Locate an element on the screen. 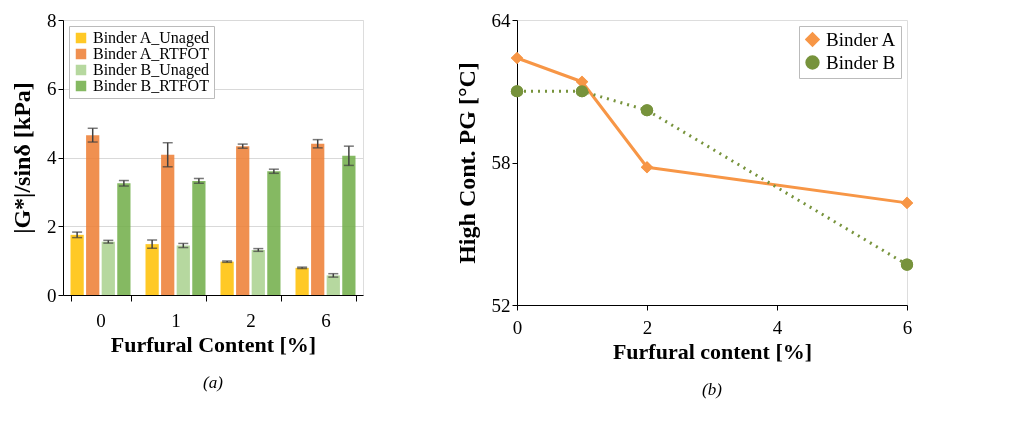  x-tick-label: 1 is located at coordinates (176, 320).